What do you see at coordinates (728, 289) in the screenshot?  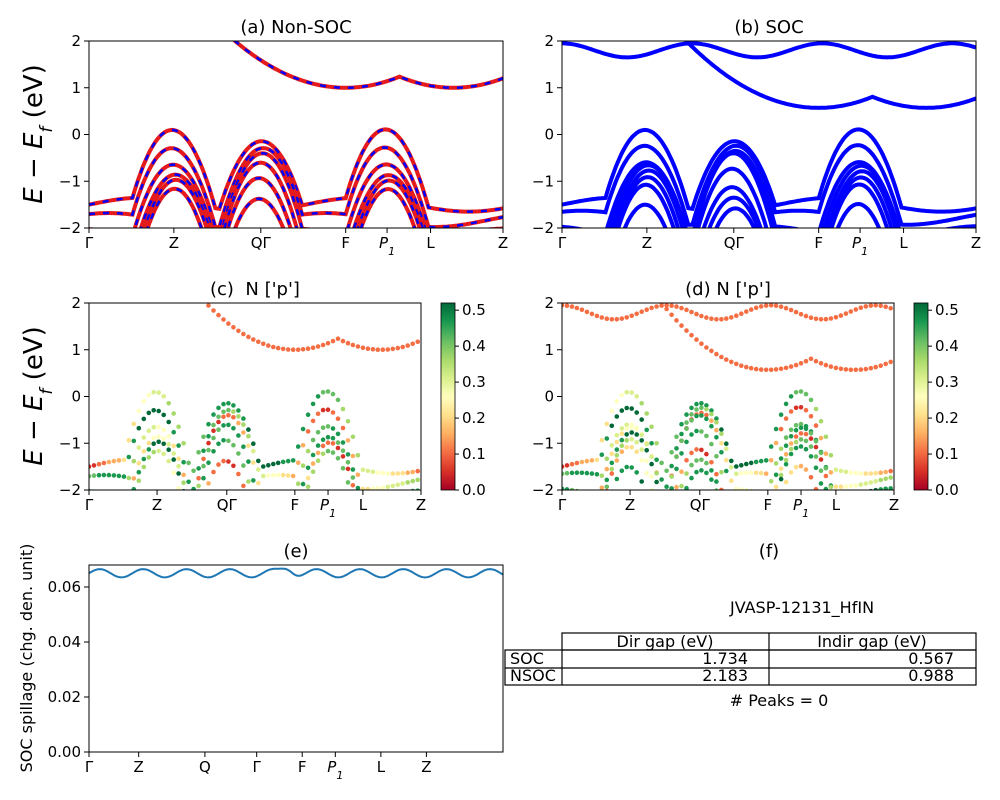 I see `panel-d-title: (d) N ['p']` at bounding box center [728, 289].